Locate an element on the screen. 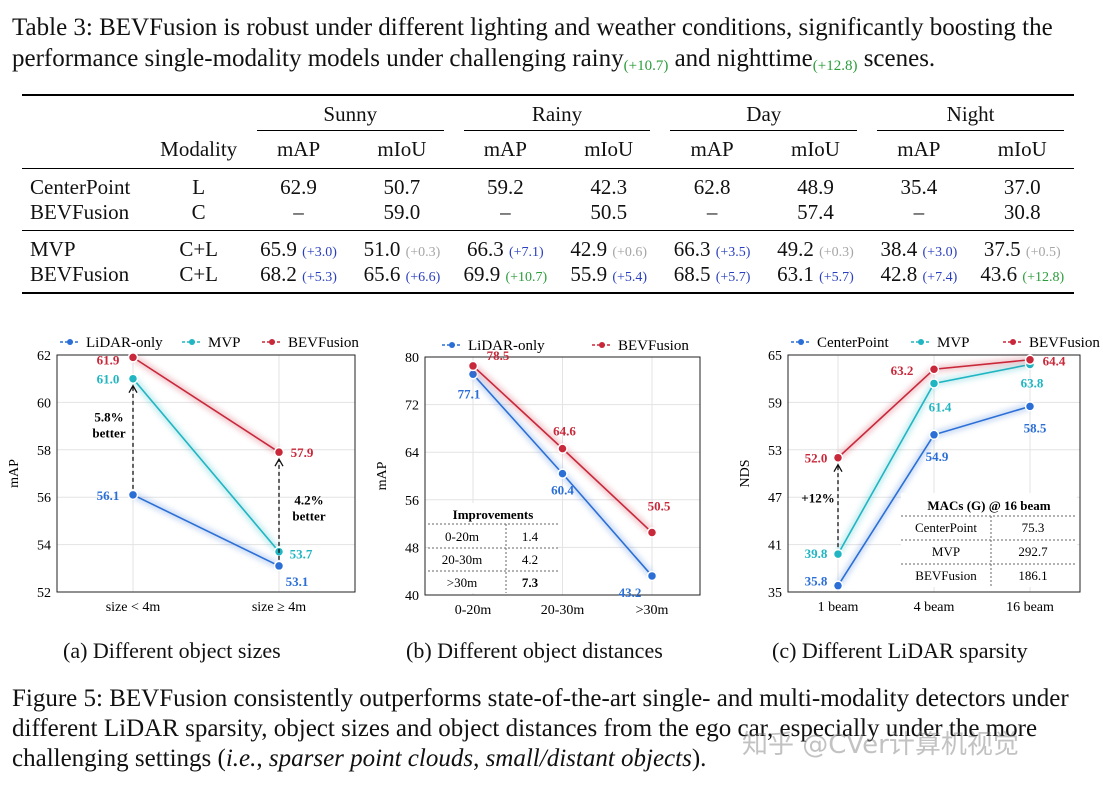 The width and height of the screenshot is (1103, 785). cell-value: 50.5 is located at coordinates (609, 212).